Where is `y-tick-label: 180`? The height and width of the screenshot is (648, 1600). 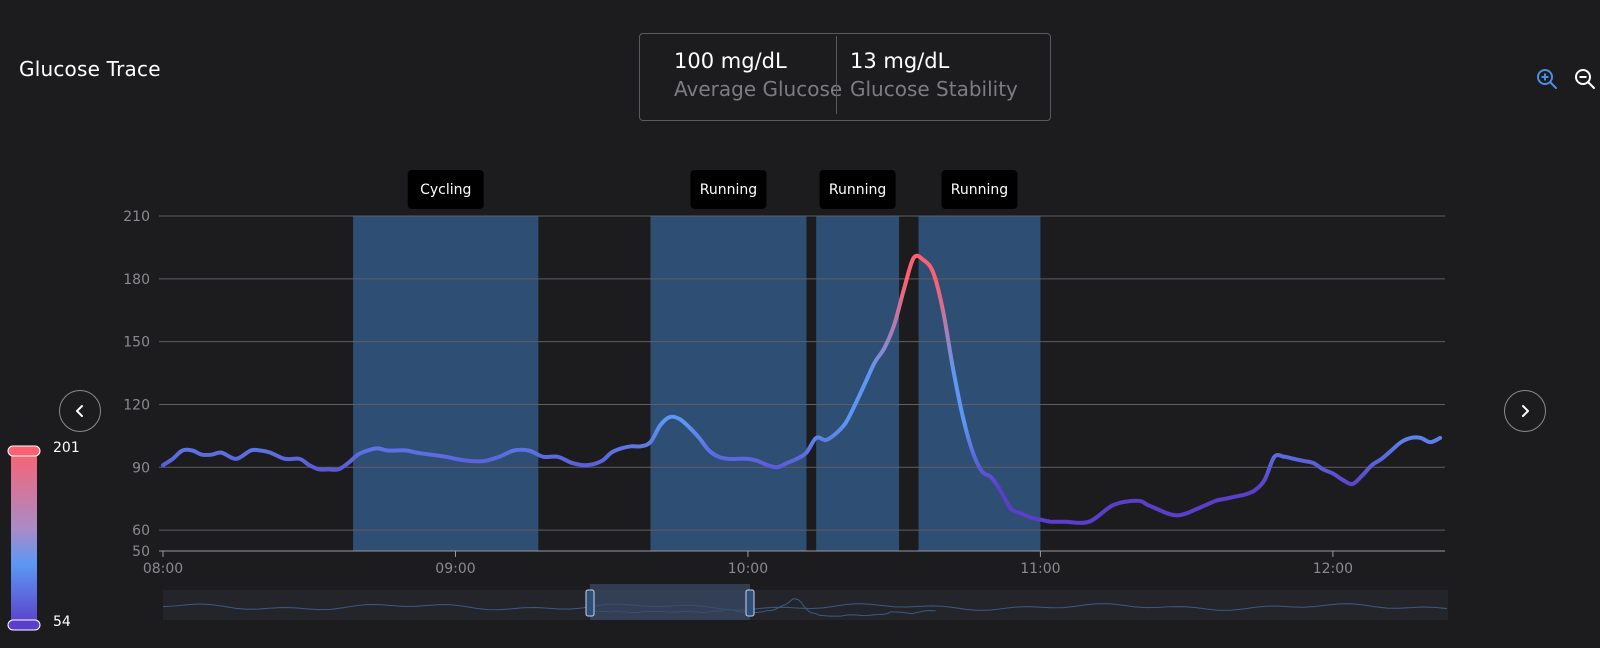
y-tick-label: 180 is located at coordinates (136, 280).